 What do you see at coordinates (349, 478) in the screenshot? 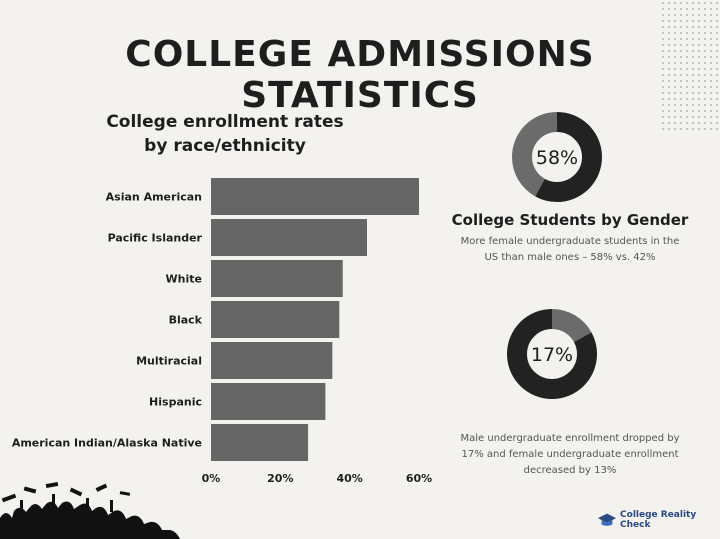
I see `x-tick-label: 40%` at bounding box center [349, 478].